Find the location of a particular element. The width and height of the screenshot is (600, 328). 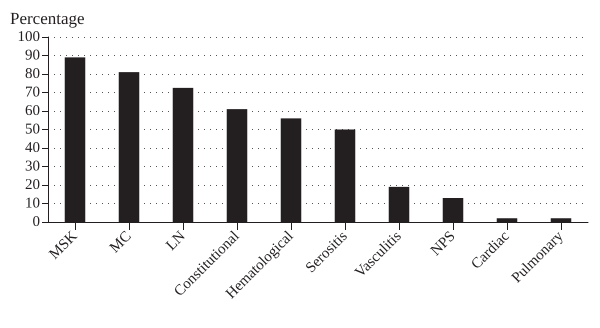

y-tick-label: 70 is located at coordinates (32, 92).